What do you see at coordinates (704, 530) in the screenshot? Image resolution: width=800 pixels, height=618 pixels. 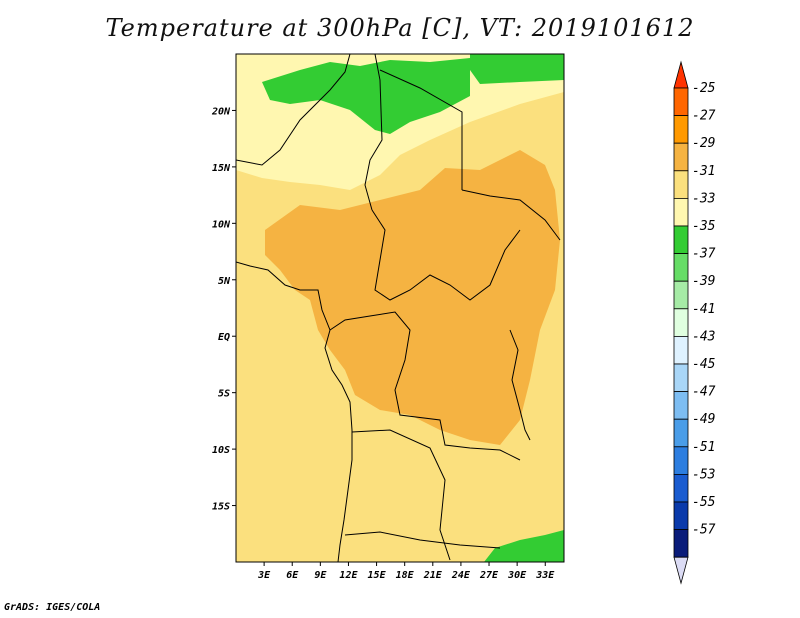 I see `colorbar-label: -57` at bounding box center [704, 530].